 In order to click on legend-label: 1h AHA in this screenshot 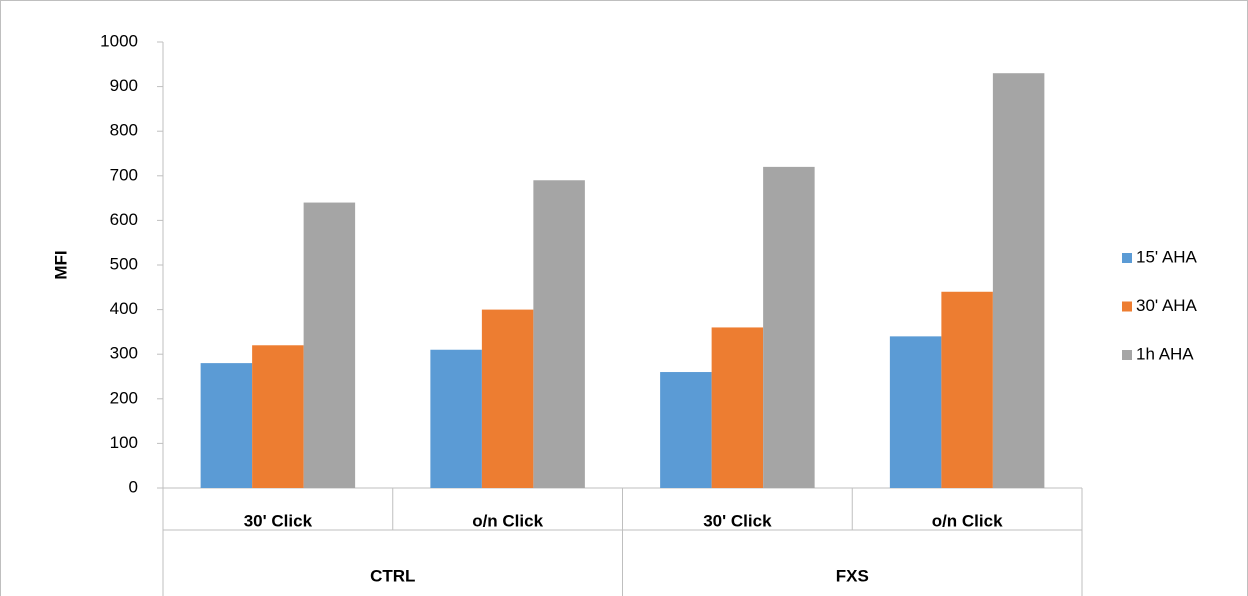, I will do `click(1165, 353)`.